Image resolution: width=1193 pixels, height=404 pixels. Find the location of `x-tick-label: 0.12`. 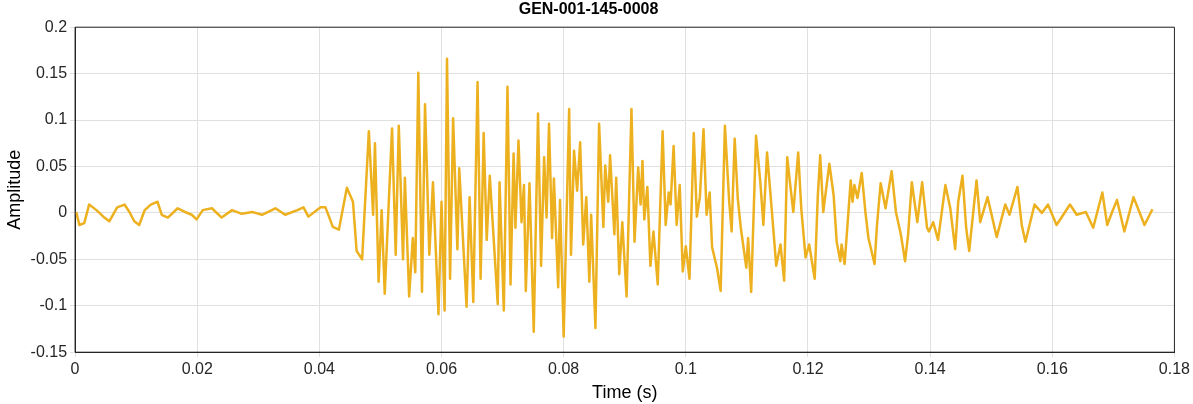

x-tick-label: 0.12 is located at coordinates (808, 369).